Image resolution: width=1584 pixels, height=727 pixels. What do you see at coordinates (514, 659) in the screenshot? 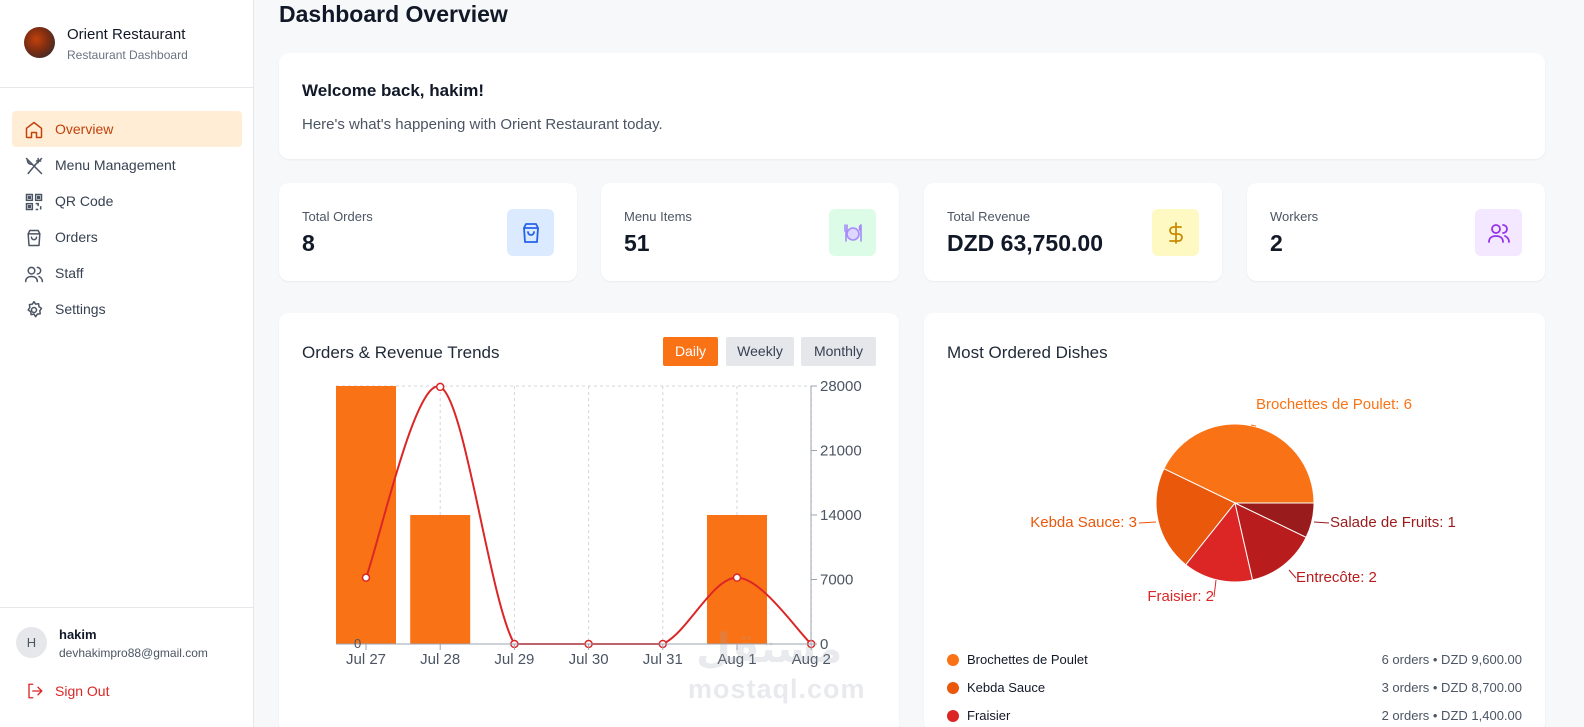
I see `x-tick-label: Jul 29` at bounding box center [514, 659].